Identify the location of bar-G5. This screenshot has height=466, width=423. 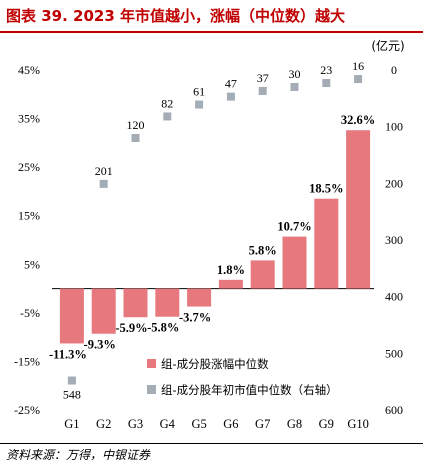
(199, 297).